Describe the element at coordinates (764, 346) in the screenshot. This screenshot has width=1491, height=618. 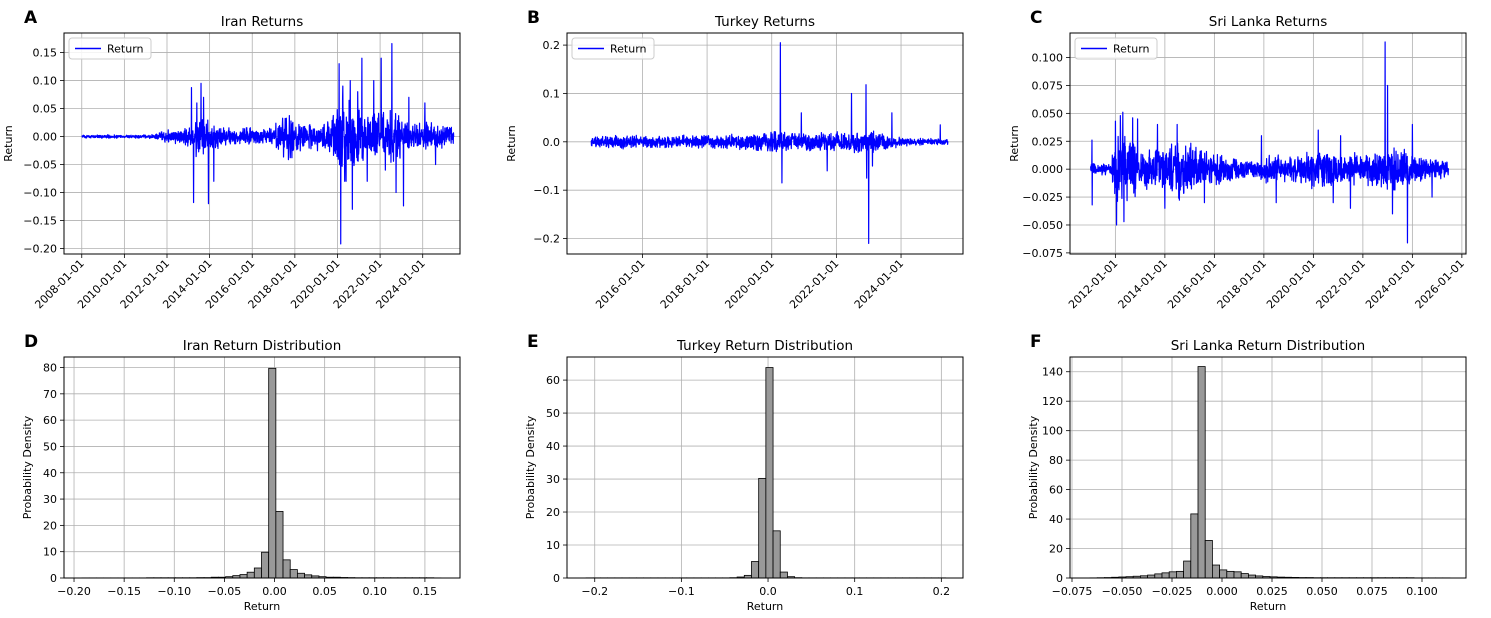
I see `chart-title: Turkey Return Distribution` at that location.